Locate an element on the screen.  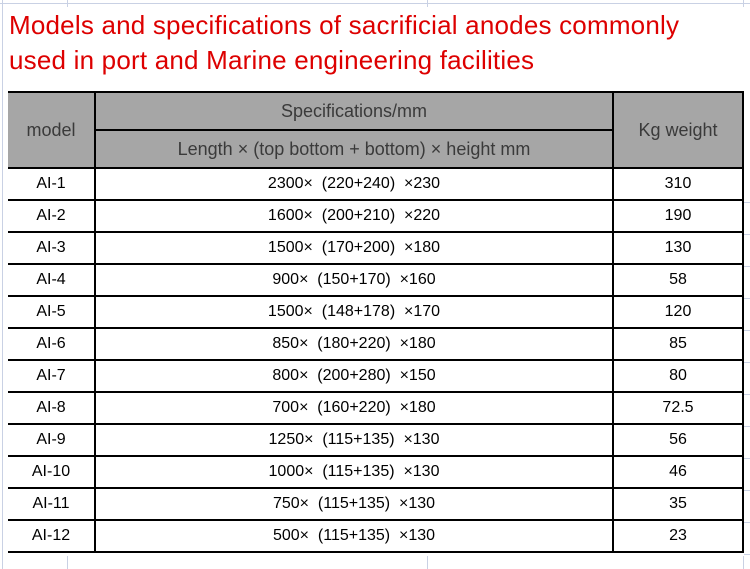
table-row: AI-3 1500× (170+200) ×180 130 is located at coordinates (376, 248).